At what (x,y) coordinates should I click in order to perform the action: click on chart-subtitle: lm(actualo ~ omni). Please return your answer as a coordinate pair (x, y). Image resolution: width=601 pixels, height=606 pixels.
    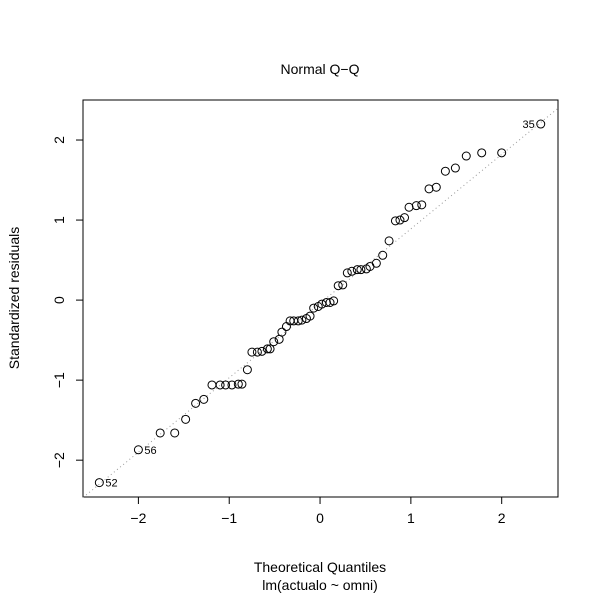
    Looking at the image, I should click on (320, 585).